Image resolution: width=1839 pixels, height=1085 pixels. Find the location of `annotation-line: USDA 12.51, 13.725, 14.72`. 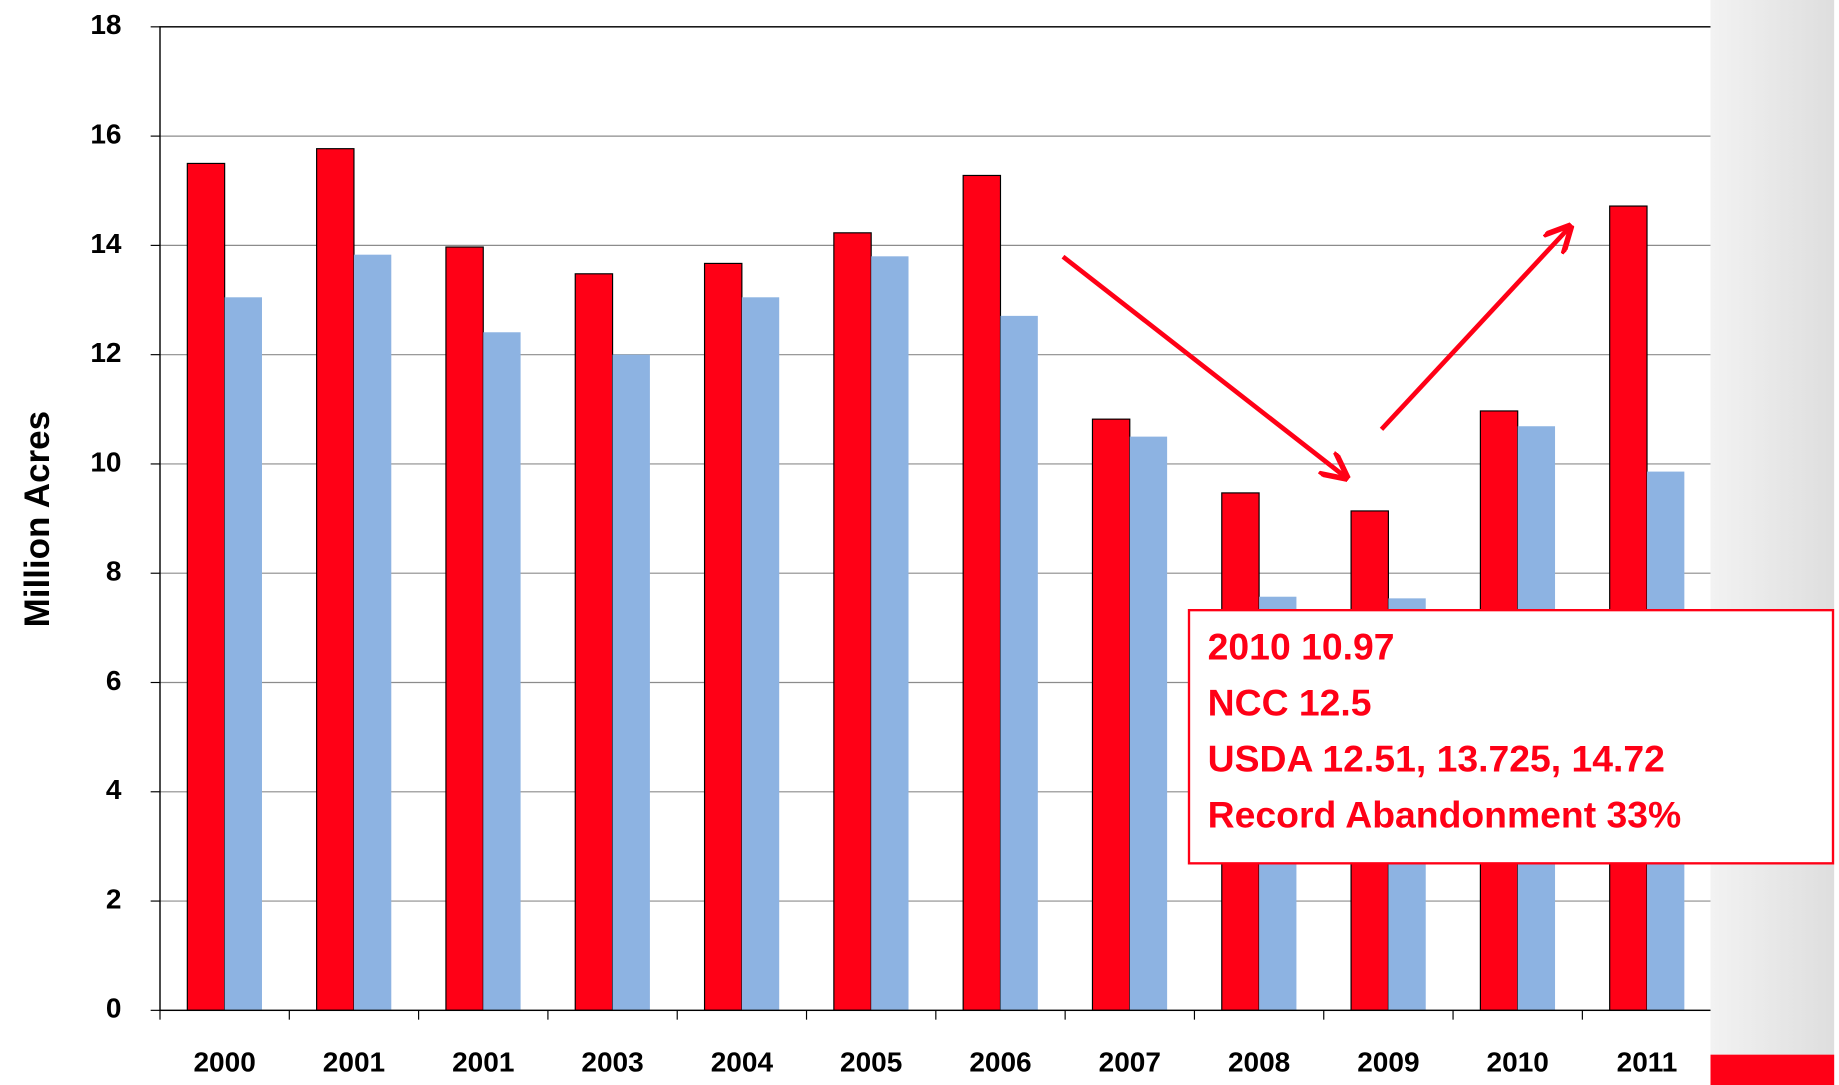

annotation-line: USDA 12.51, 13.725, 14.72 is located at coordinates (1436, 759).